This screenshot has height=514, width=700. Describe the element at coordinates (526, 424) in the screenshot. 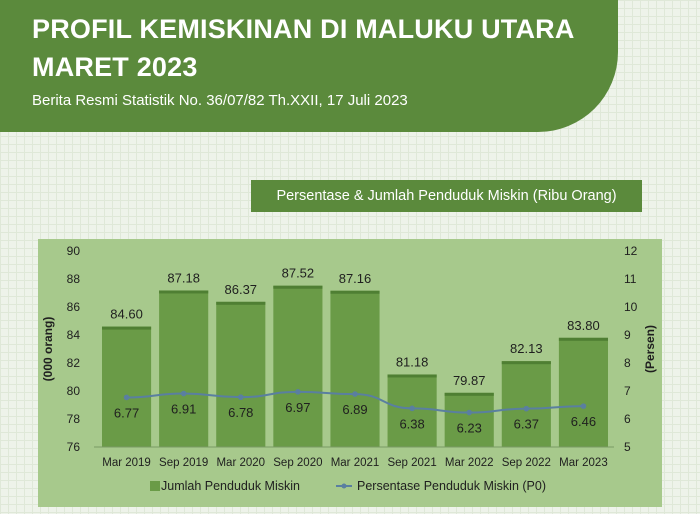

I see `line-data-label: 6.37` at that location.